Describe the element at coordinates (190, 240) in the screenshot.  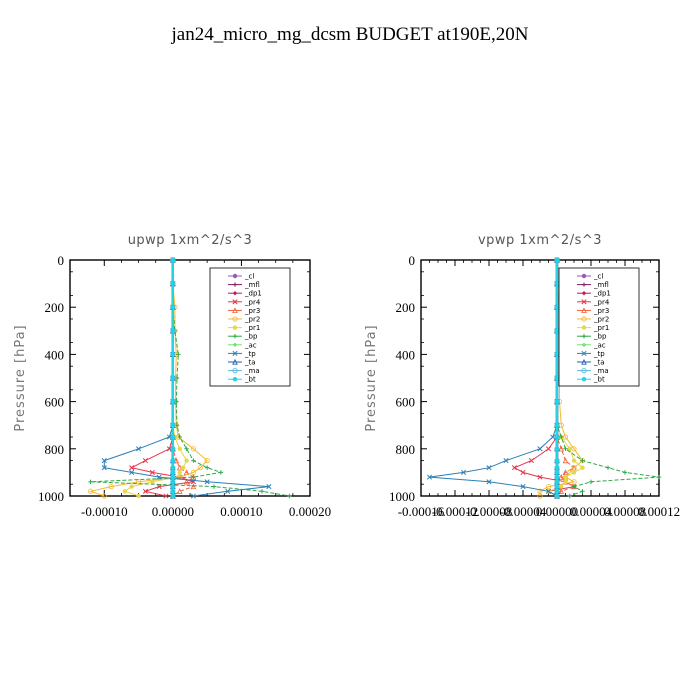
I see `panel-title: upwp 1xm^2/s^3` at that location.